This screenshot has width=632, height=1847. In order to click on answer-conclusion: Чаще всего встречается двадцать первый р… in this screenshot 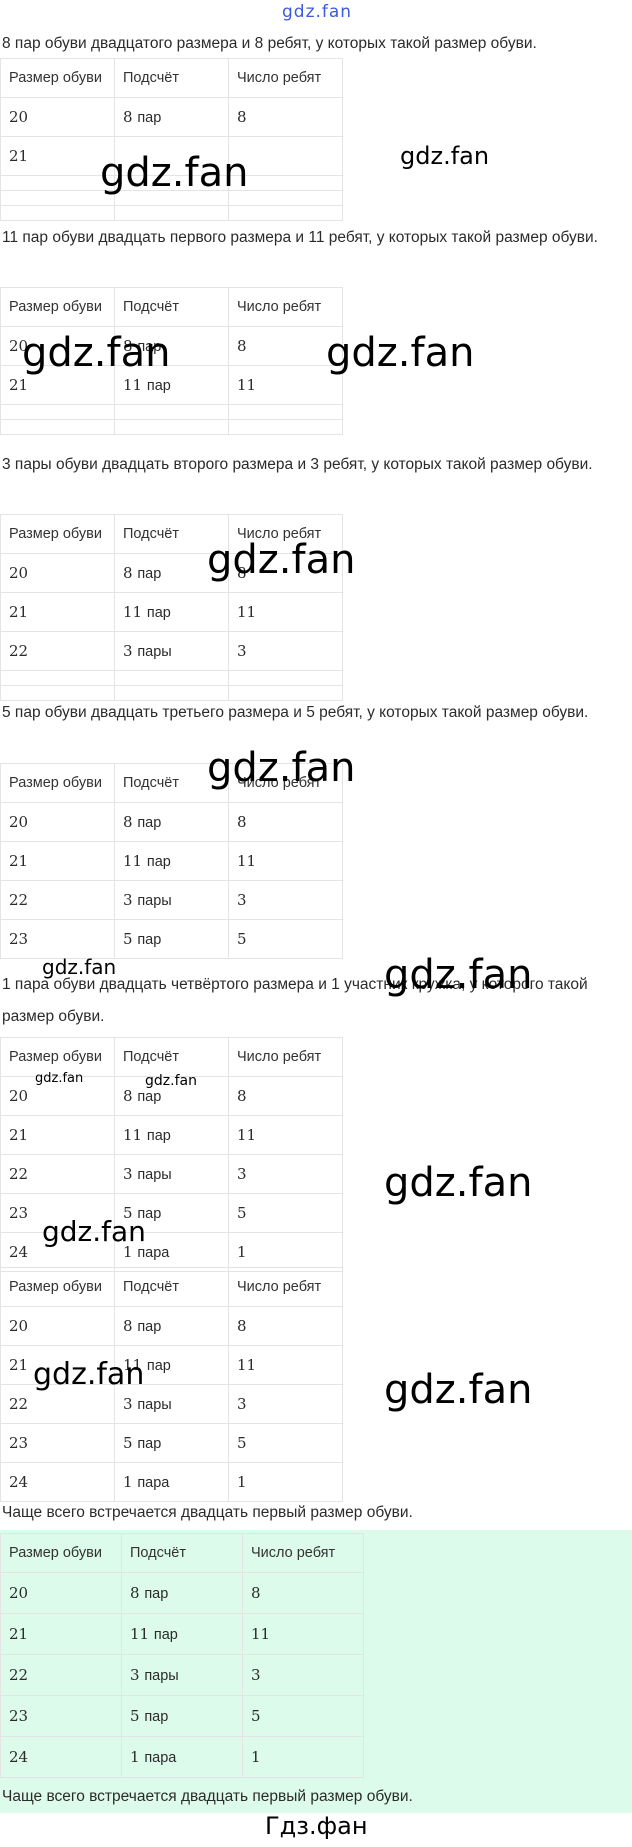, I will do `click(207, 1796)`.